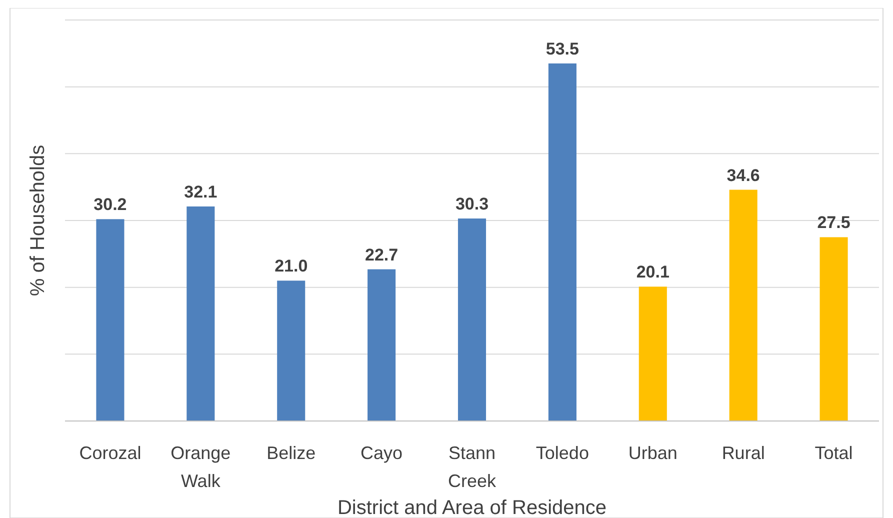 The height and width of the screenshot is (518, 893). Describe the element at coordinates (472, 507) in the screenshot. I see `x-axis-title: District and Area of Residence` at that location.